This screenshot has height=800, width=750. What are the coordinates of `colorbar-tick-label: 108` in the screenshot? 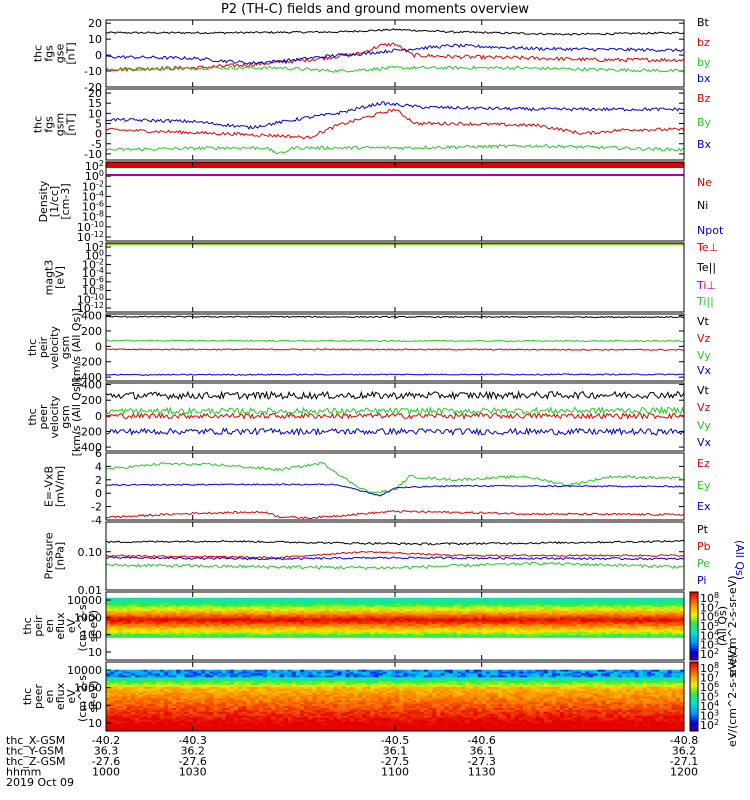 It's located at (709, 598).